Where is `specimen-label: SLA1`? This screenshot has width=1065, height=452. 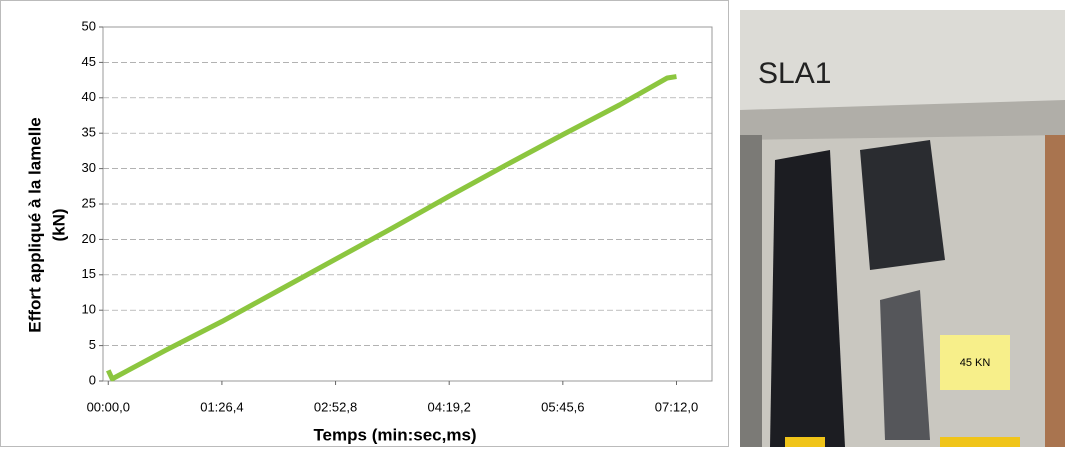
specimen-label: SLA1 is located at coordinates (794, 73).